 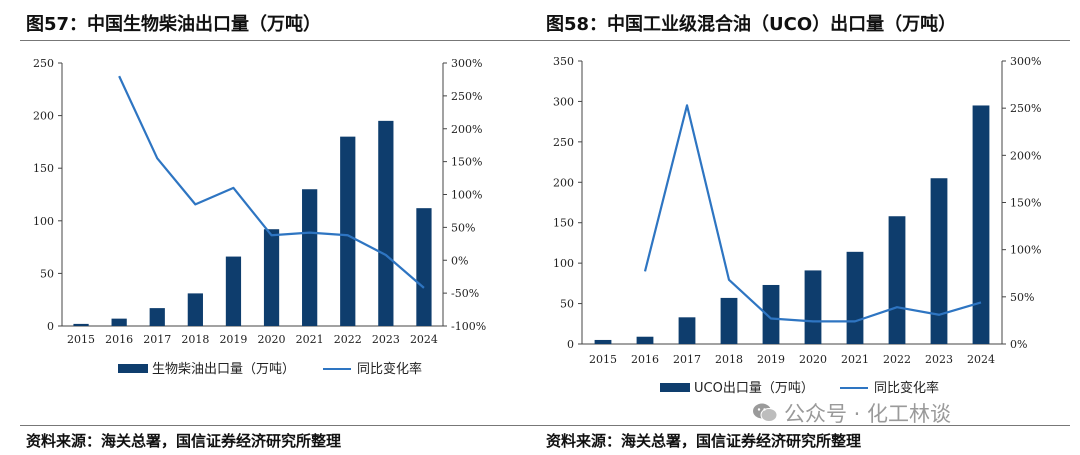 What do you see at coordinates (223, 369) in the screenshot?
I see `legend-bar-label: 生物柴油出口量（万吨）` at bounding box center [223, 369].